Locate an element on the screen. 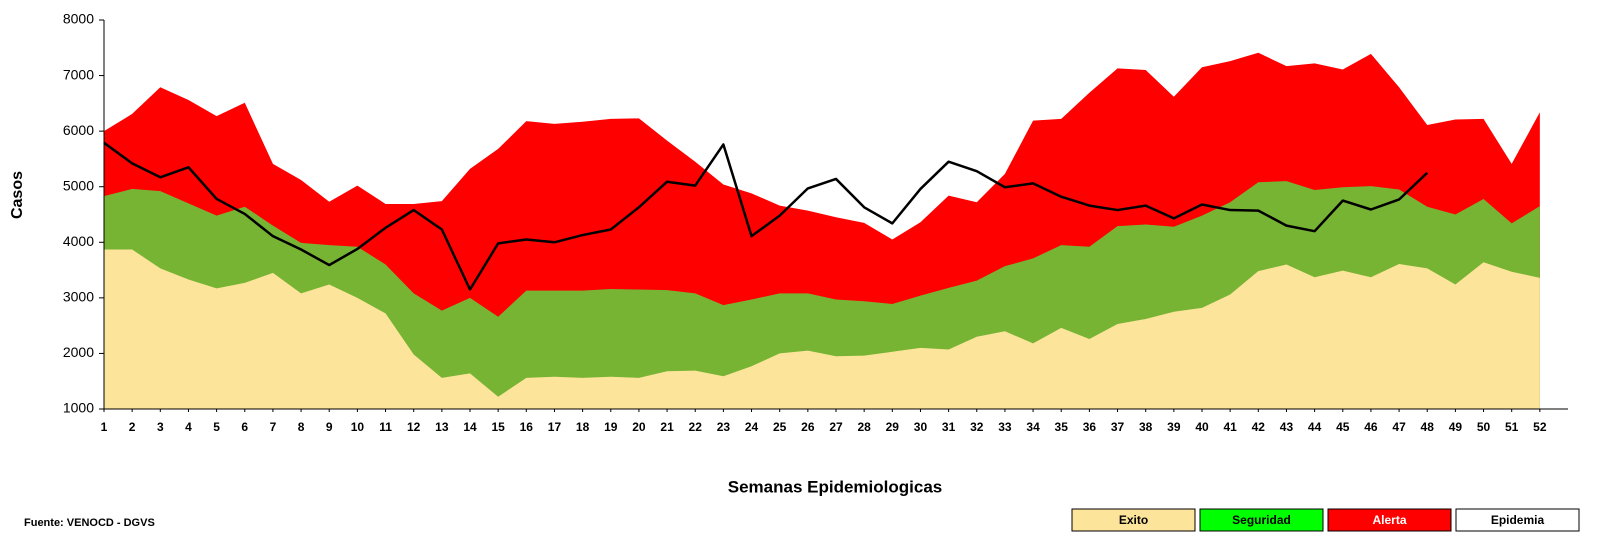  legend-label: Epidemia is located at coordinates (1518, 520).